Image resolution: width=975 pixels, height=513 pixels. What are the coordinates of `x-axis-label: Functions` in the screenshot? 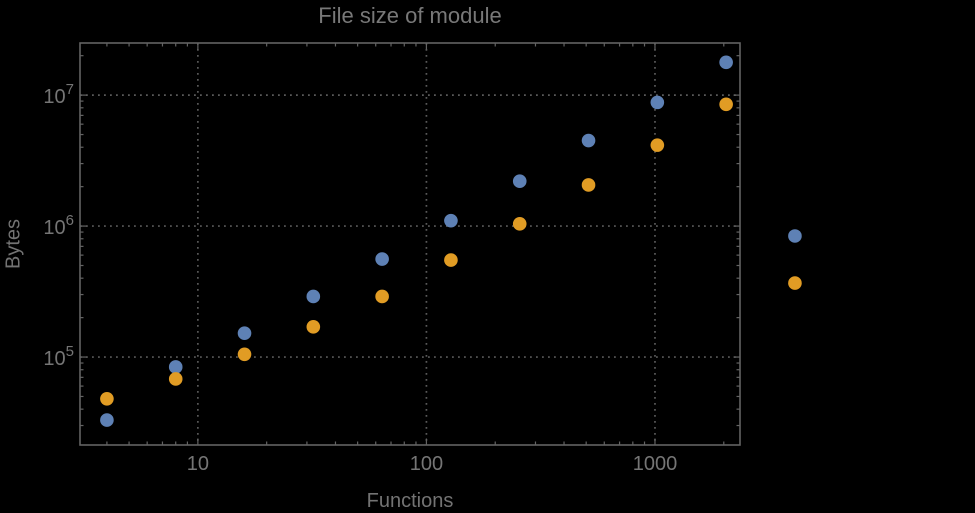 It's located at (410, 501).